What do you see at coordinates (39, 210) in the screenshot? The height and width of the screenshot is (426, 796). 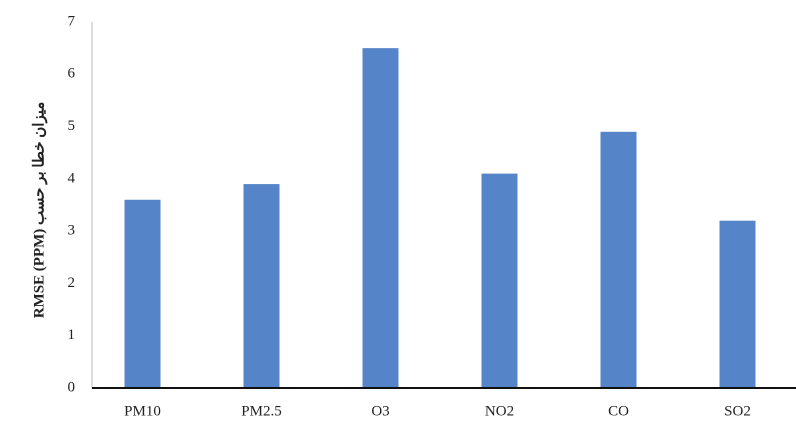 I see `y-axis-label: میزان خطا بر حسب RMSE (PPM)` at bounding box center [39, 210].